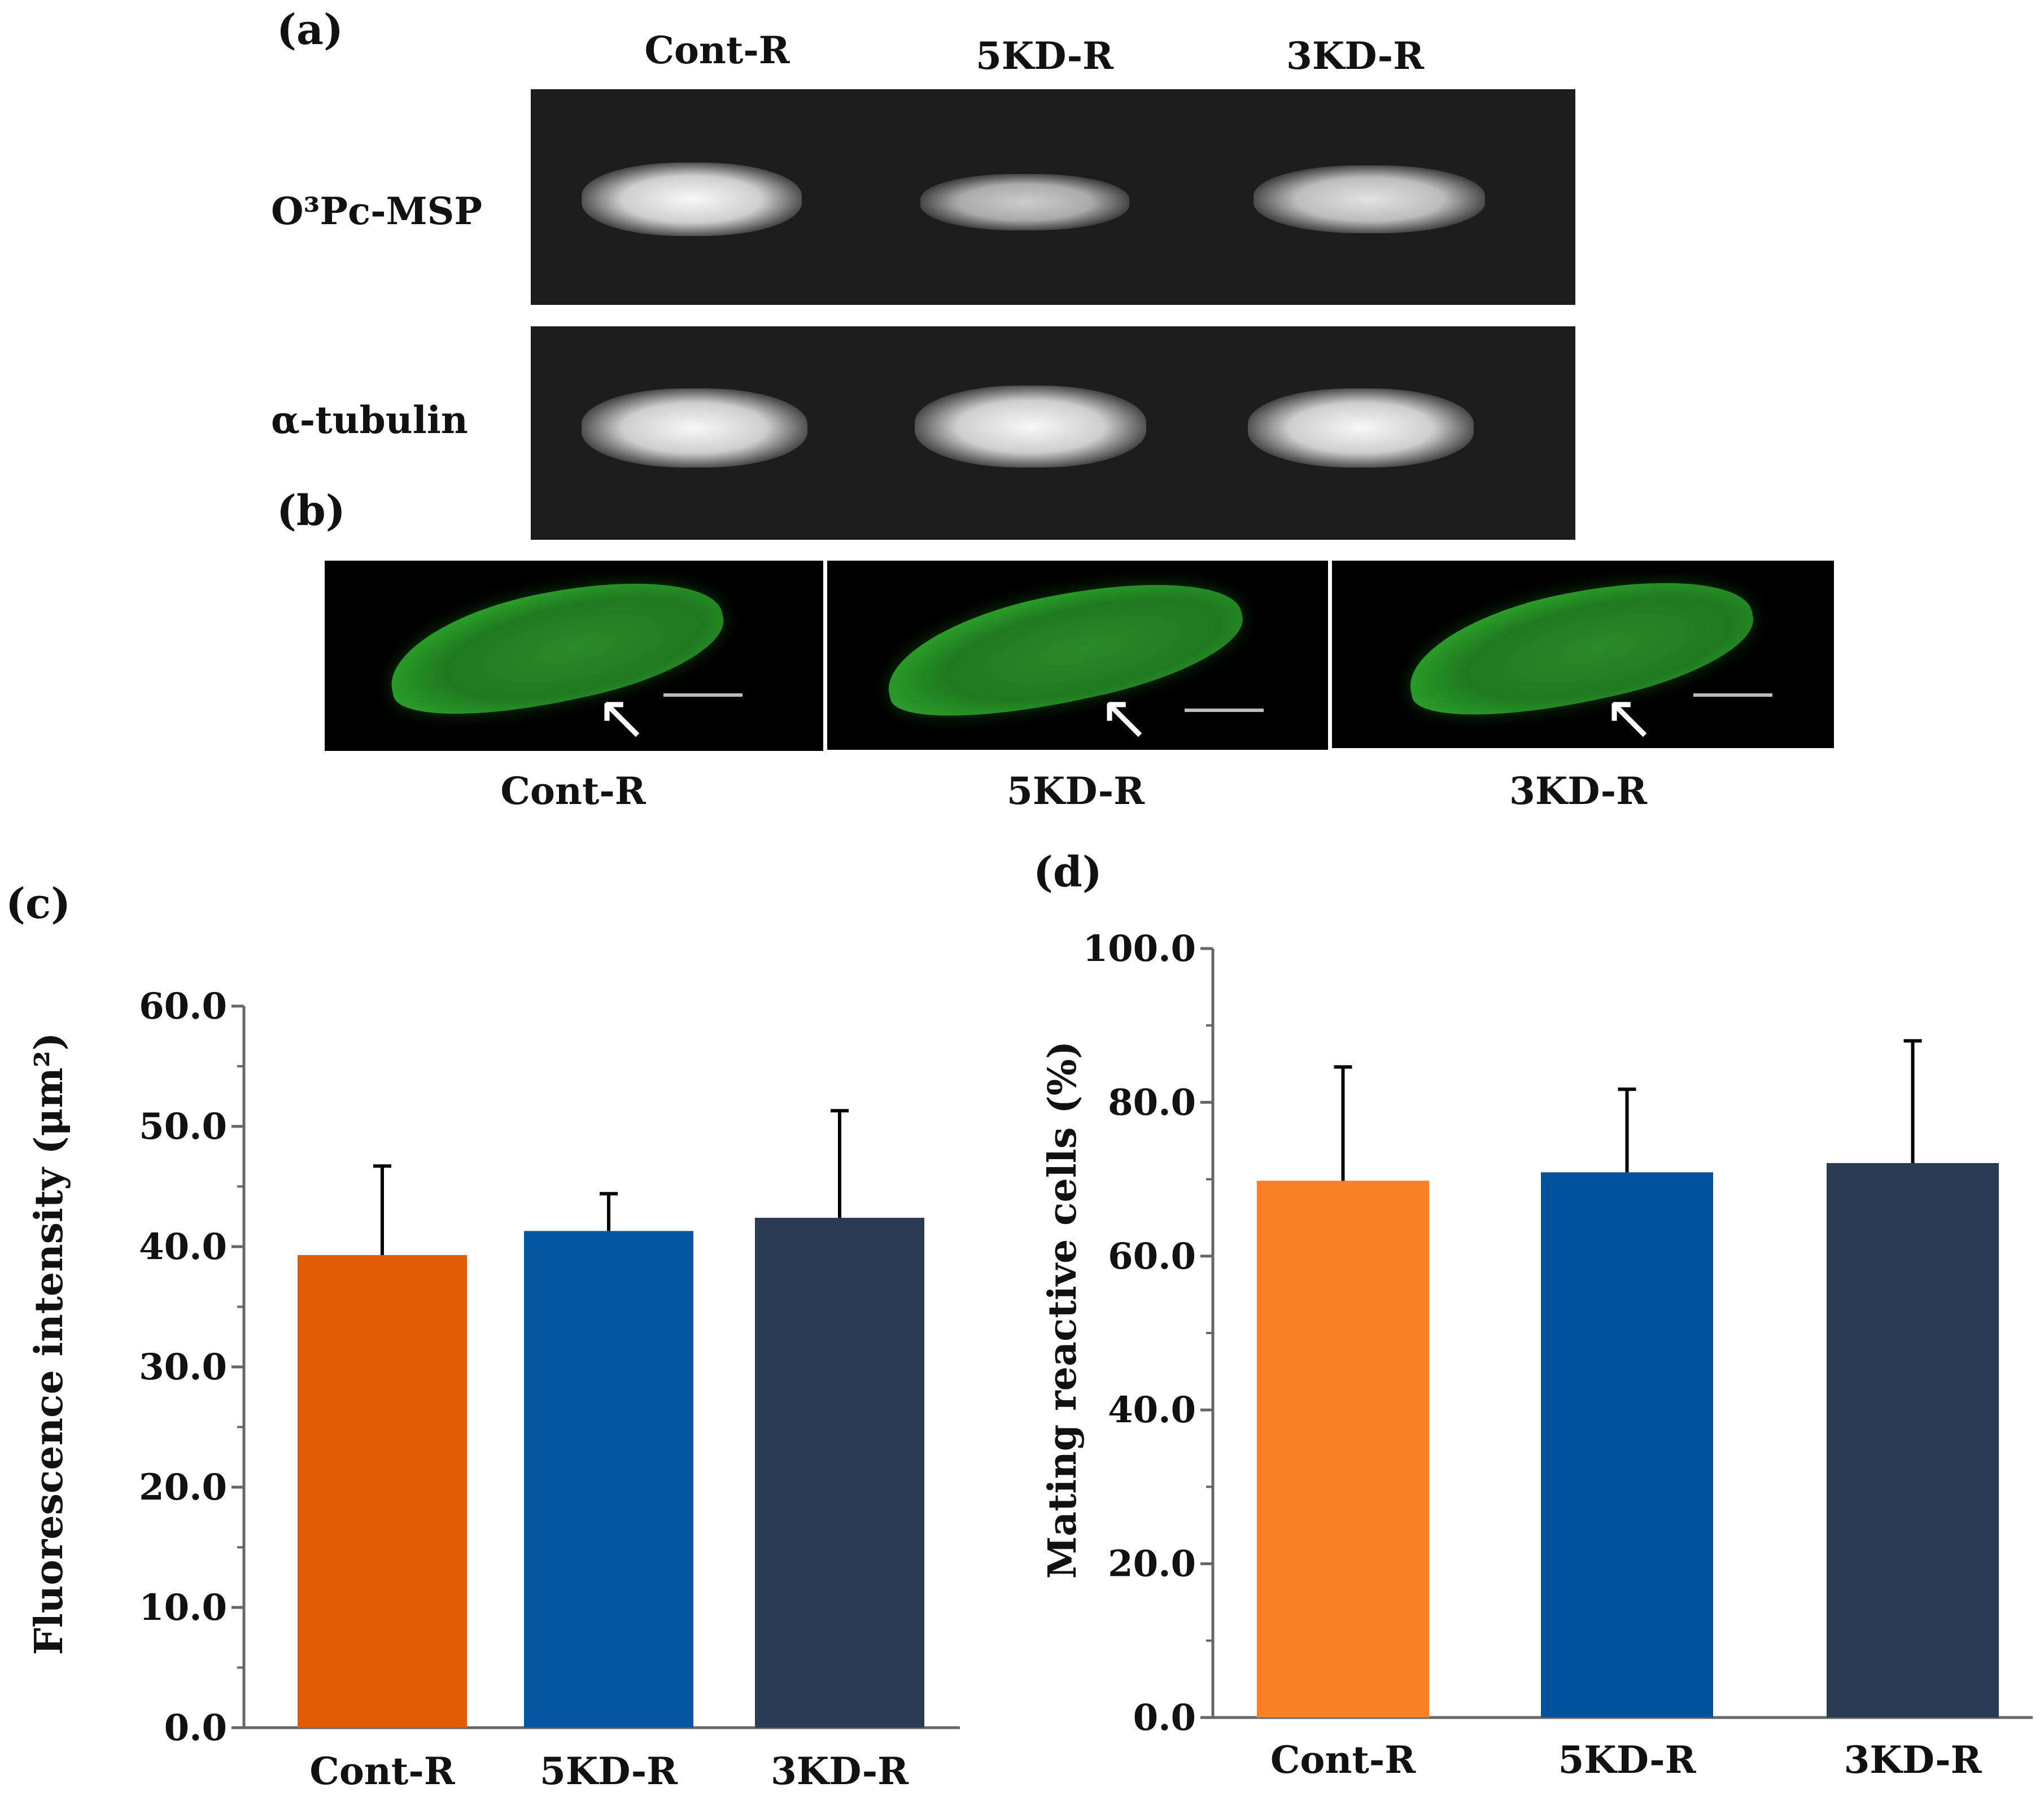 The width and height of the screenshot is (2044, 1796). I want to click on micrograph-3kd-r: ↖, so click(1583, 654).